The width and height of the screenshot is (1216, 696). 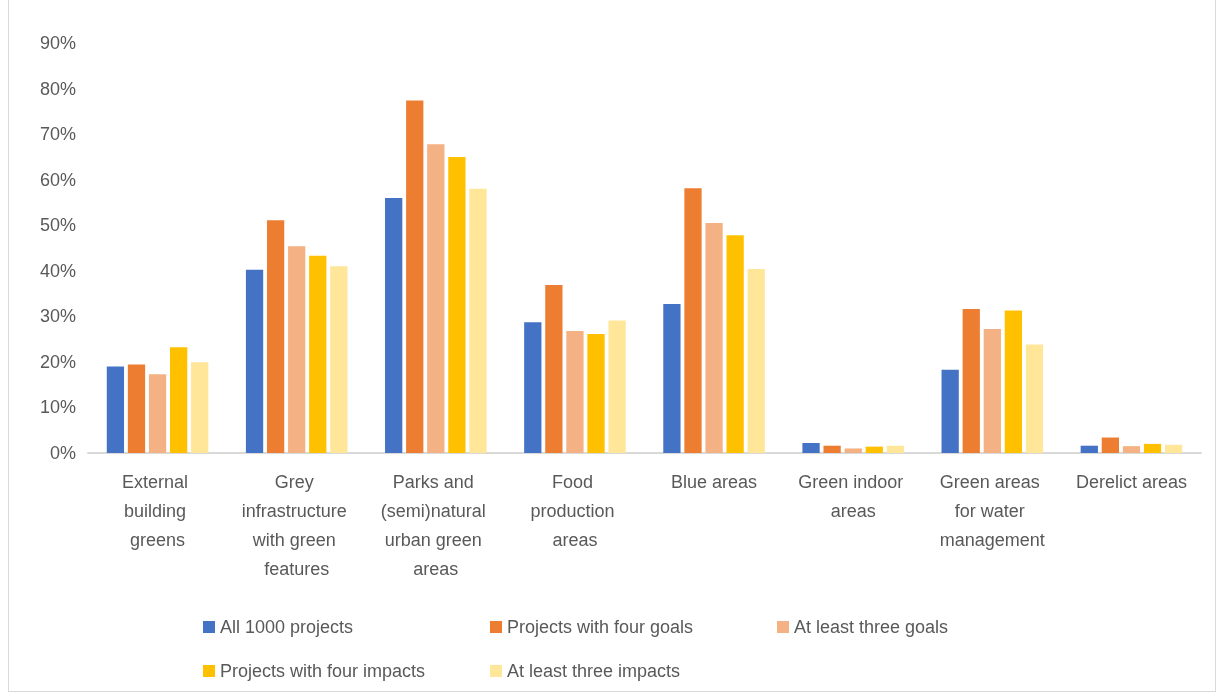 What do you see at coordinates (57, 361) in the screenshot?
I see `y-tick-label: 20%` at bounding box center [57, 361].